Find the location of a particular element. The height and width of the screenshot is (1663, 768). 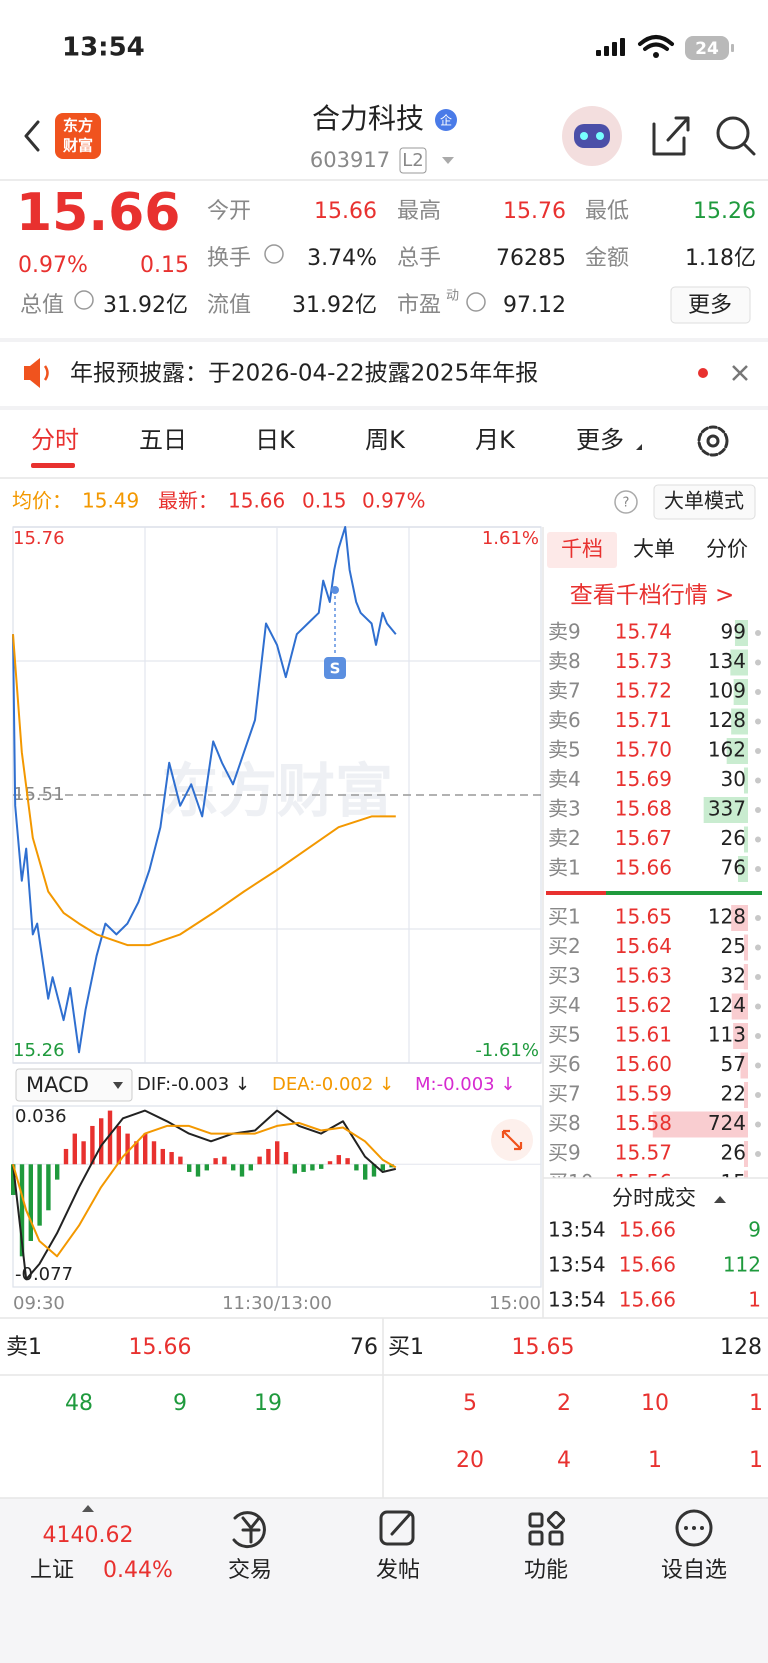

indicator-selector is located at coordinates (74, 1085).